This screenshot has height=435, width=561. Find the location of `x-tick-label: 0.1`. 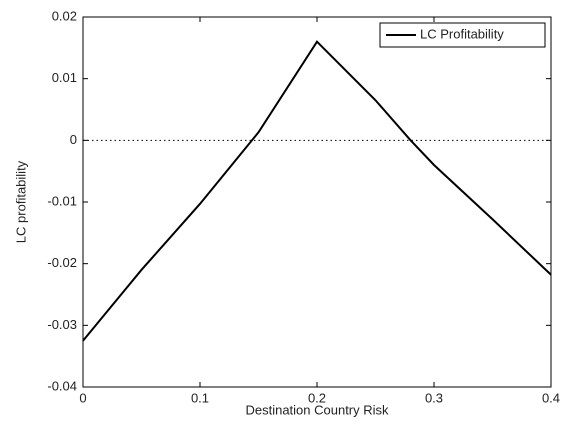

x-tick-label: 0.1 is located at coordinates (200, 397).